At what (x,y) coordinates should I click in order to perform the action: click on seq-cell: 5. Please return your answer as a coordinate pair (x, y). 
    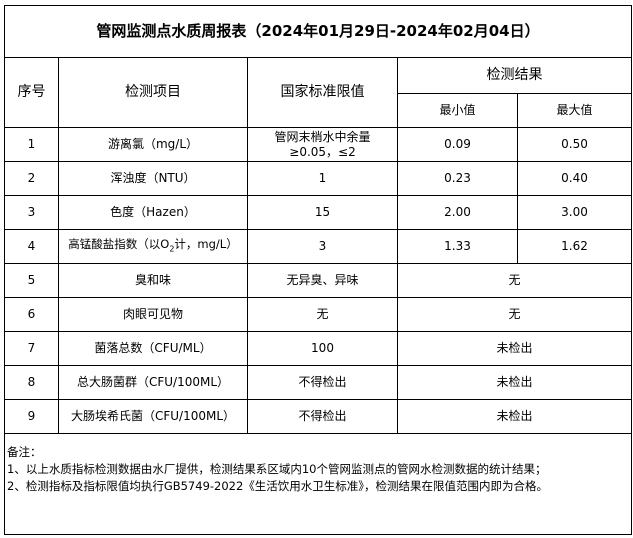
    Looking at the image, I should click on (31, 280).